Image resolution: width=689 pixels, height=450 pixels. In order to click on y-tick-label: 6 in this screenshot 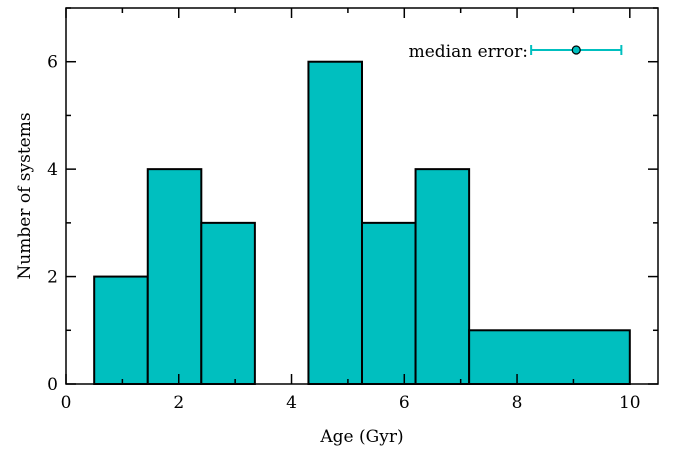, I will do `click(52, 63)`.